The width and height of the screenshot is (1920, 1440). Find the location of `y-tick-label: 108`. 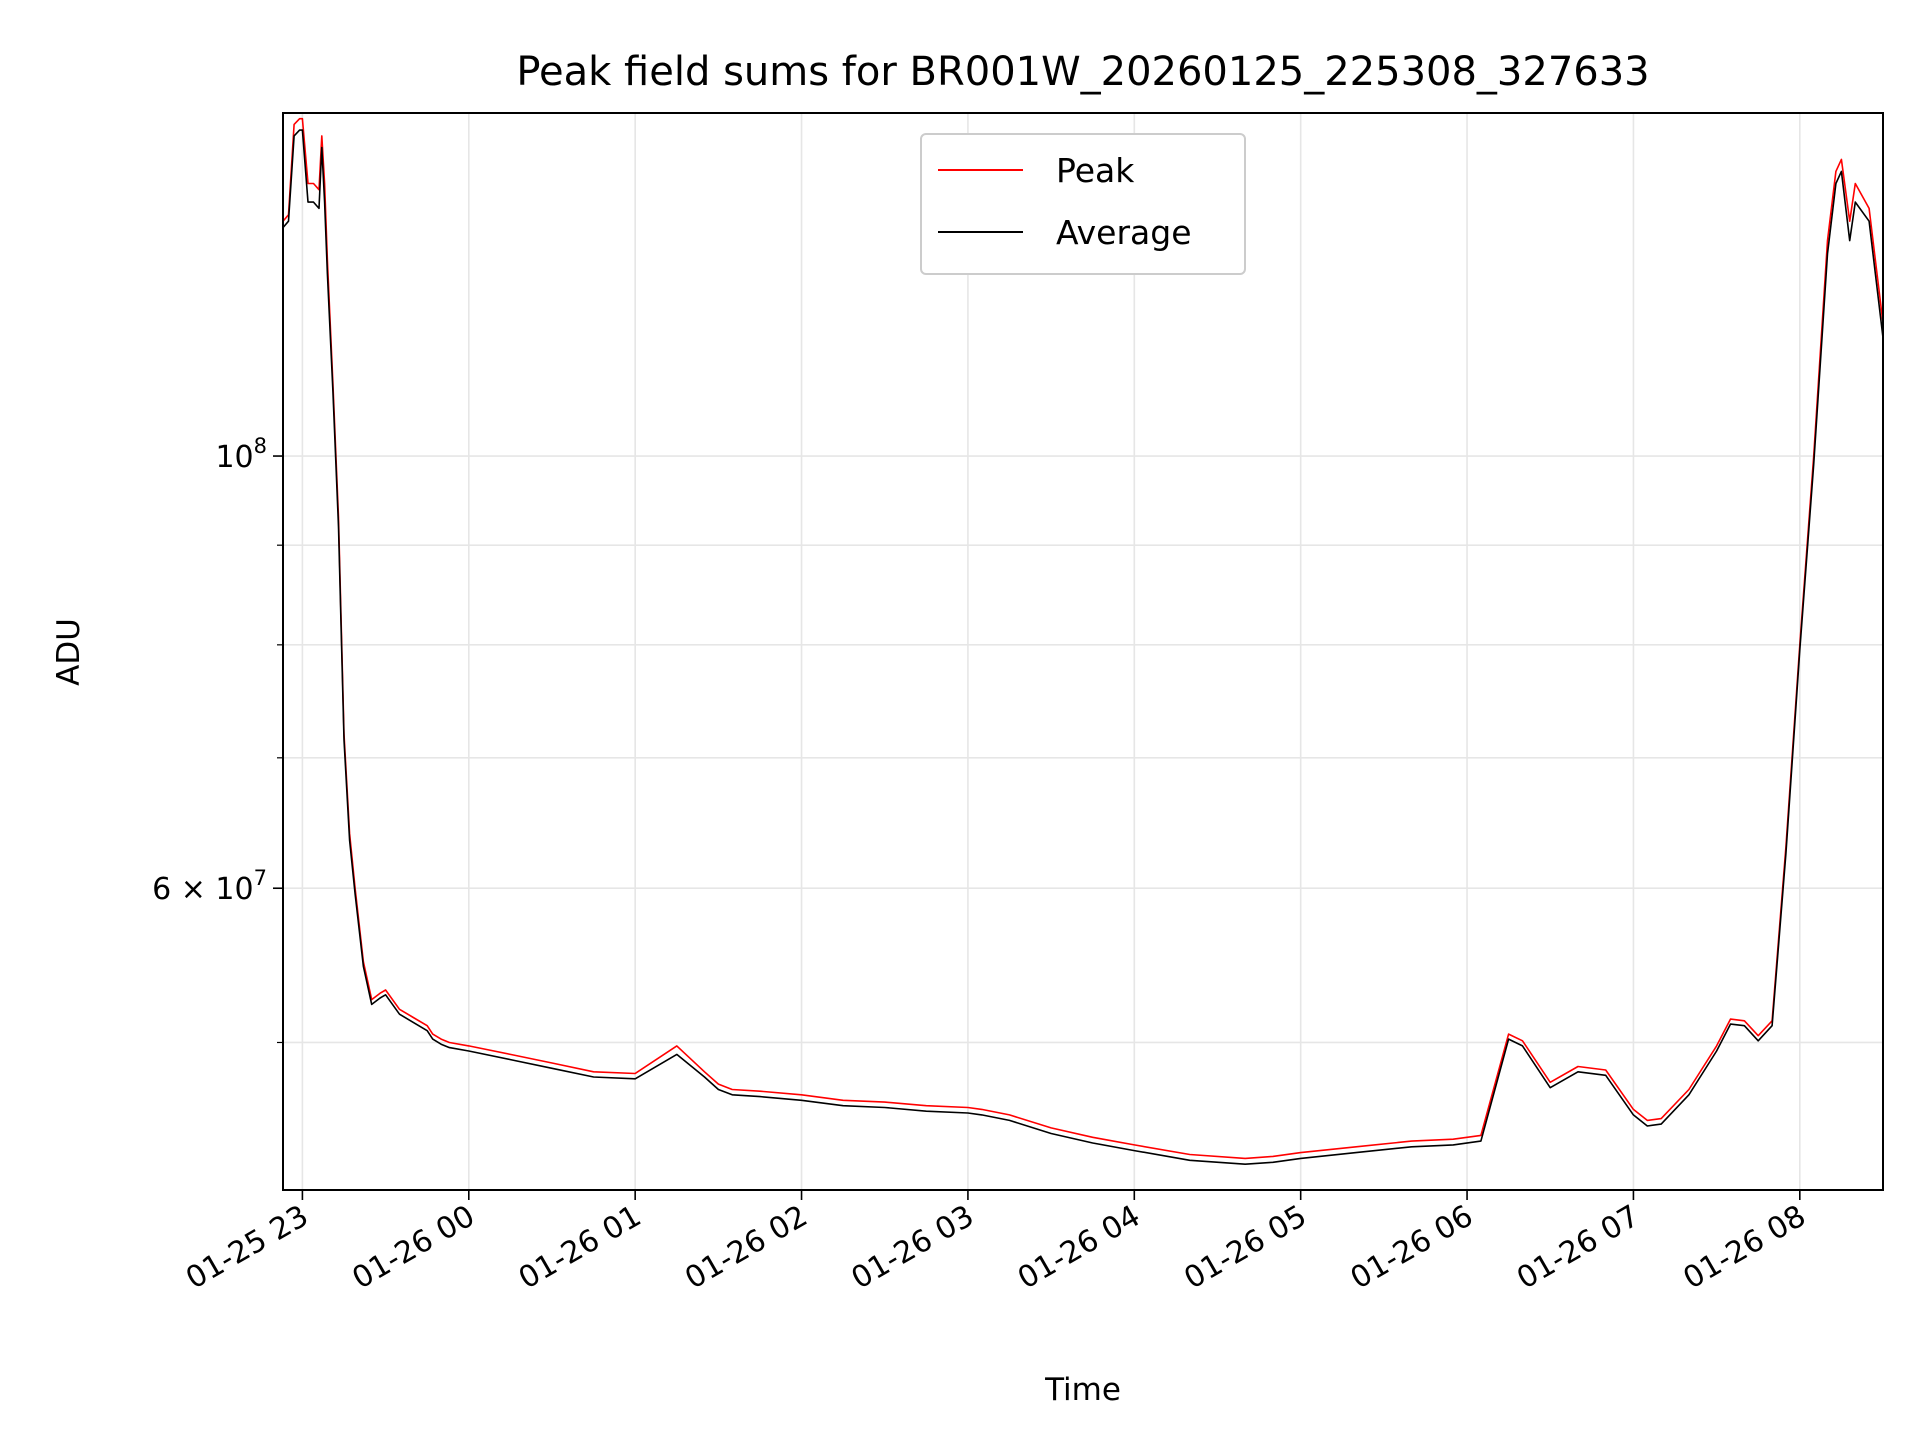

y-tick-label: 108 is located at coordinates (241, 454).